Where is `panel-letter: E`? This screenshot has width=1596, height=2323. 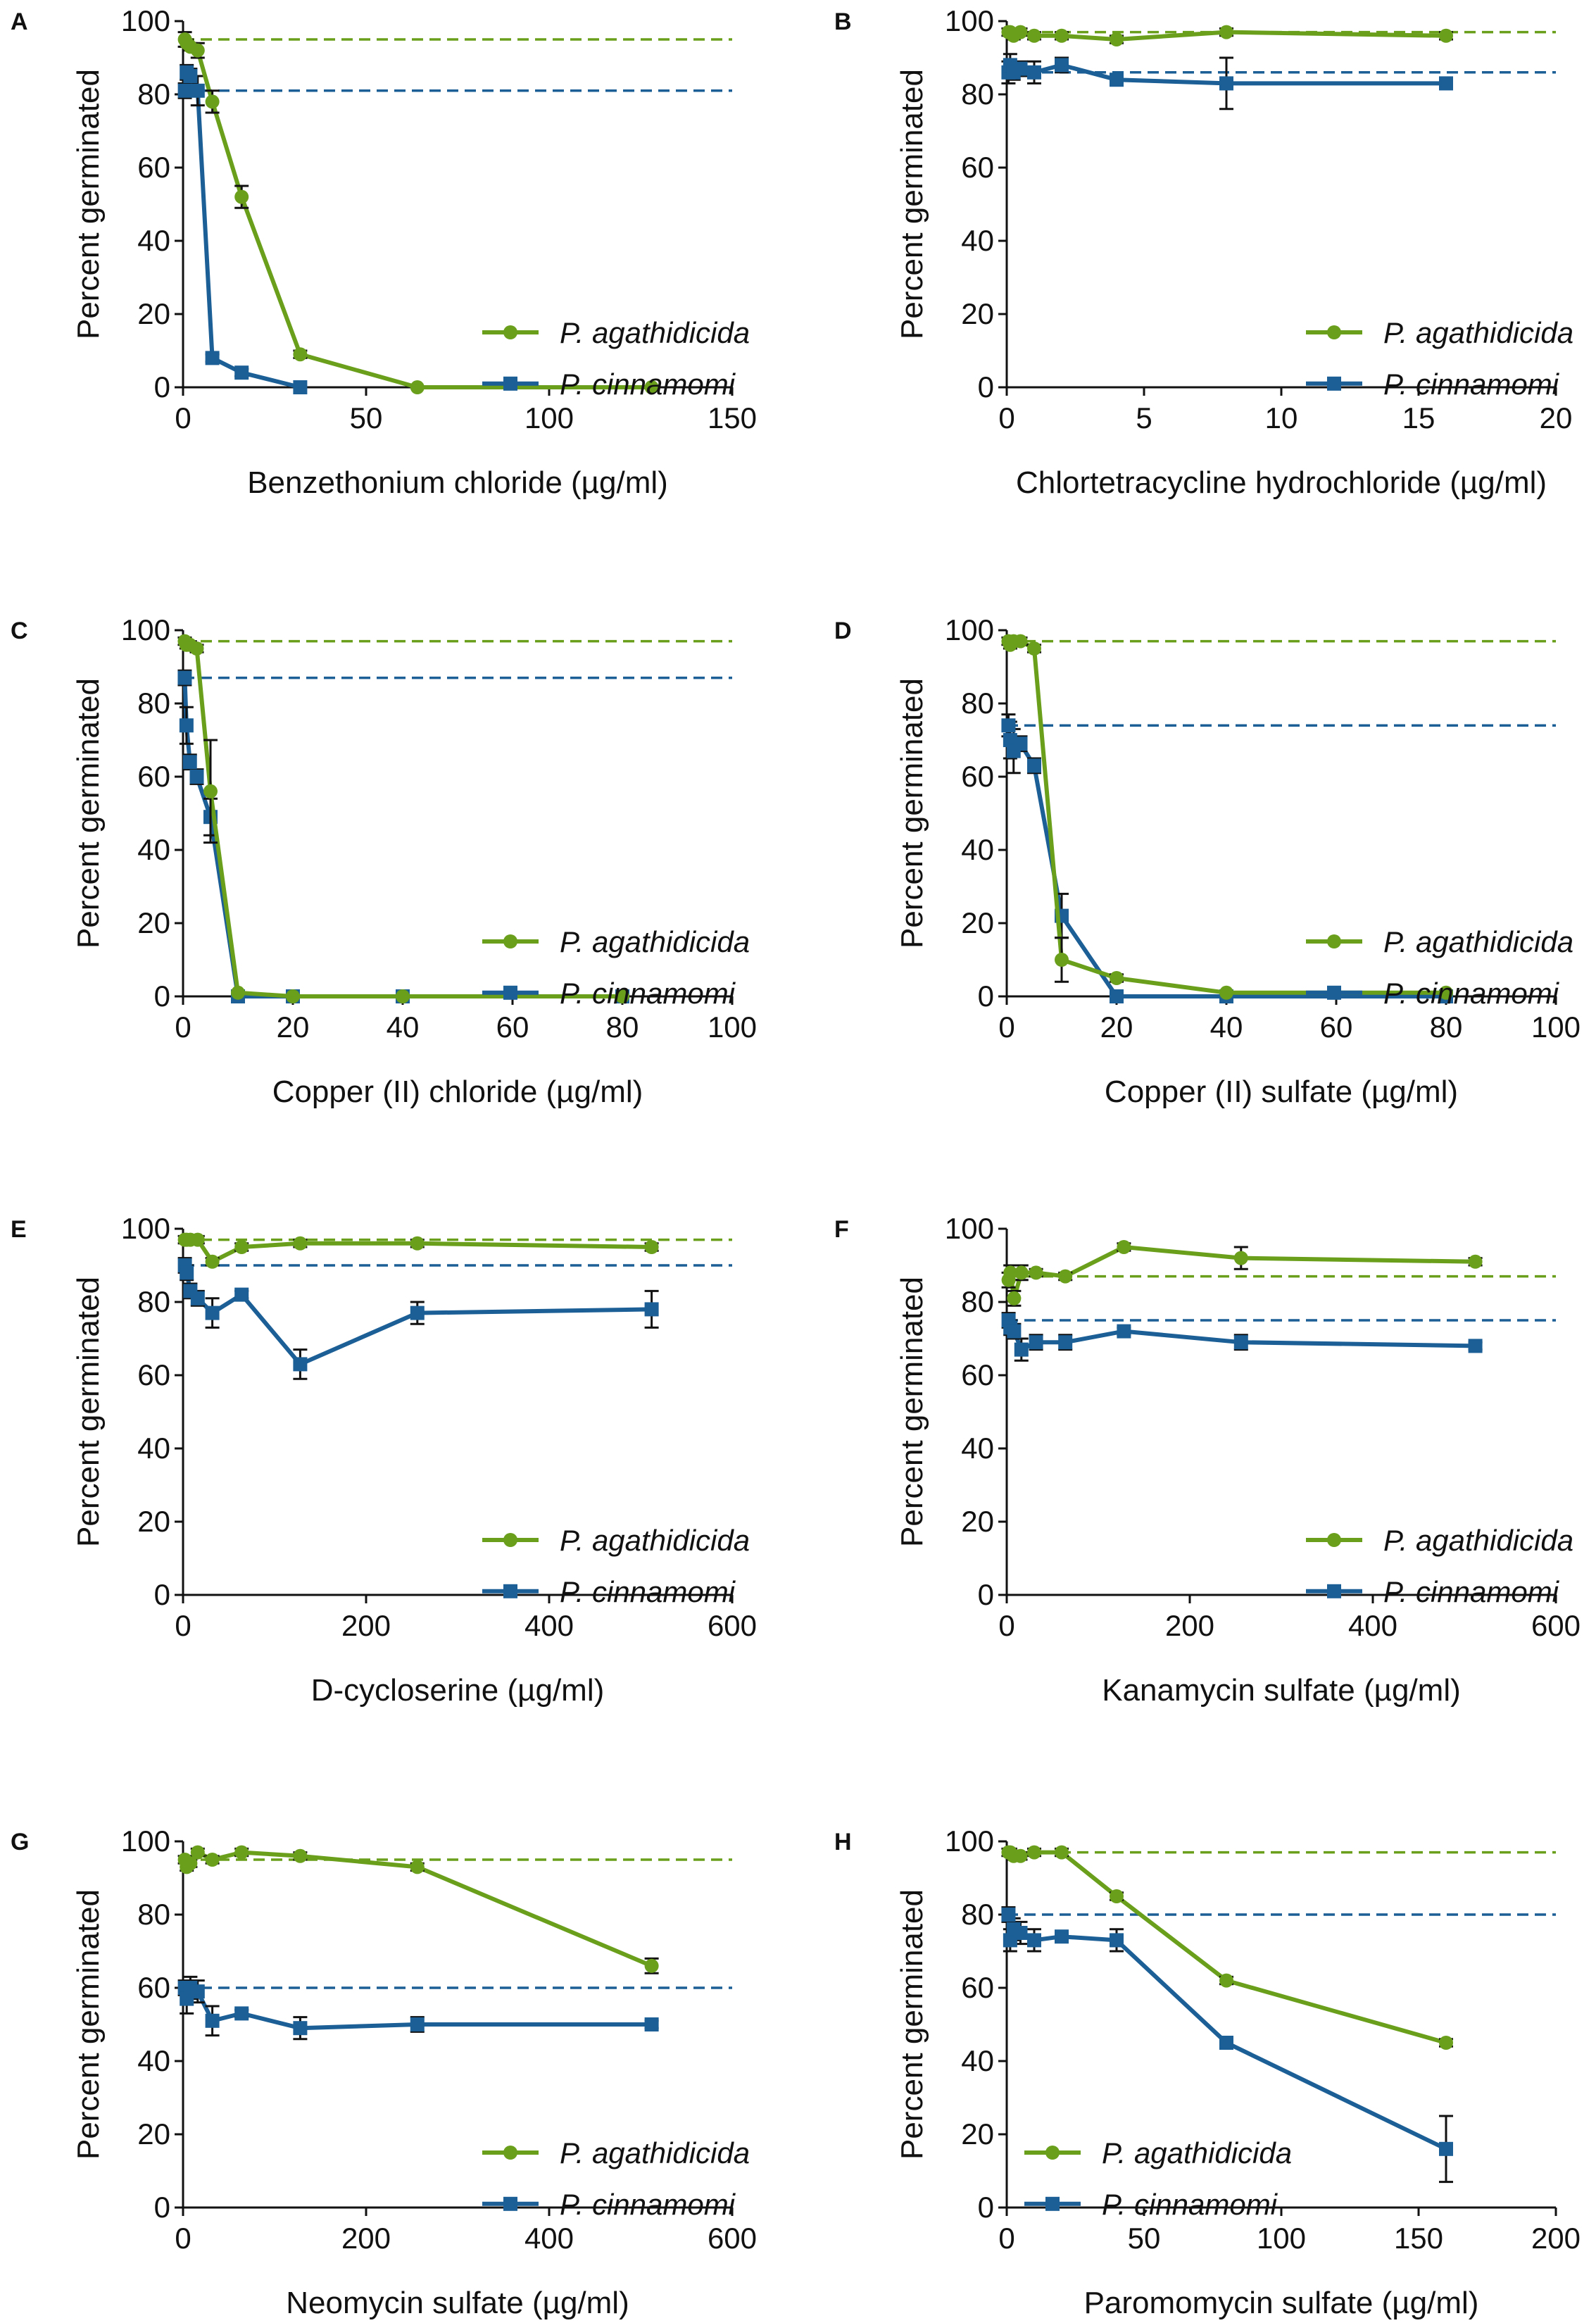 panel-letter: E is located at coordinates (19, 1229).